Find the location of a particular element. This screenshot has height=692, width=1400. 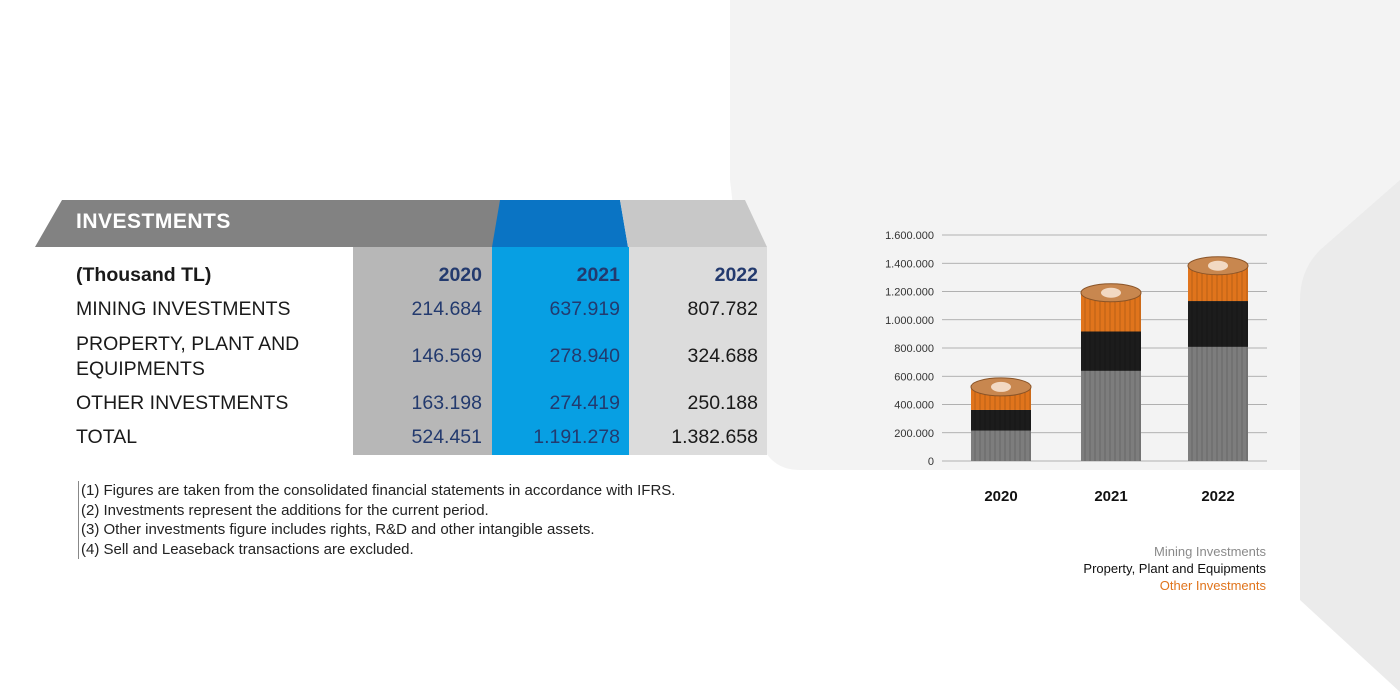

legend-ppe: Property, Plant and Equipments is located at coordinates (1174, 568).